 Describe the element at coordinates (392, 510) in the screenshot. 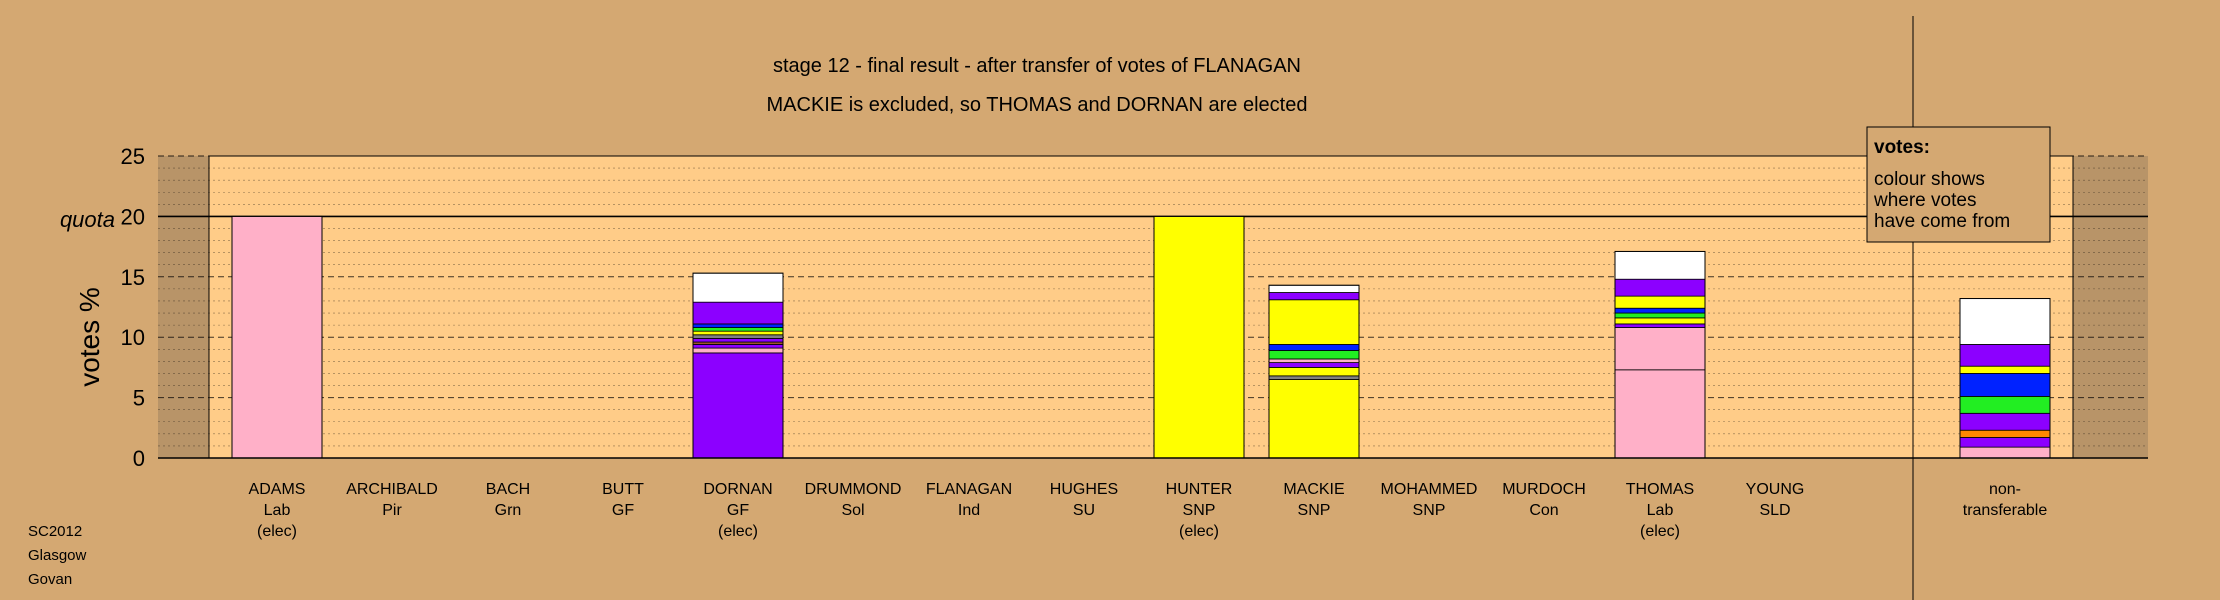

I see `candidate-label: Pir` at that location.